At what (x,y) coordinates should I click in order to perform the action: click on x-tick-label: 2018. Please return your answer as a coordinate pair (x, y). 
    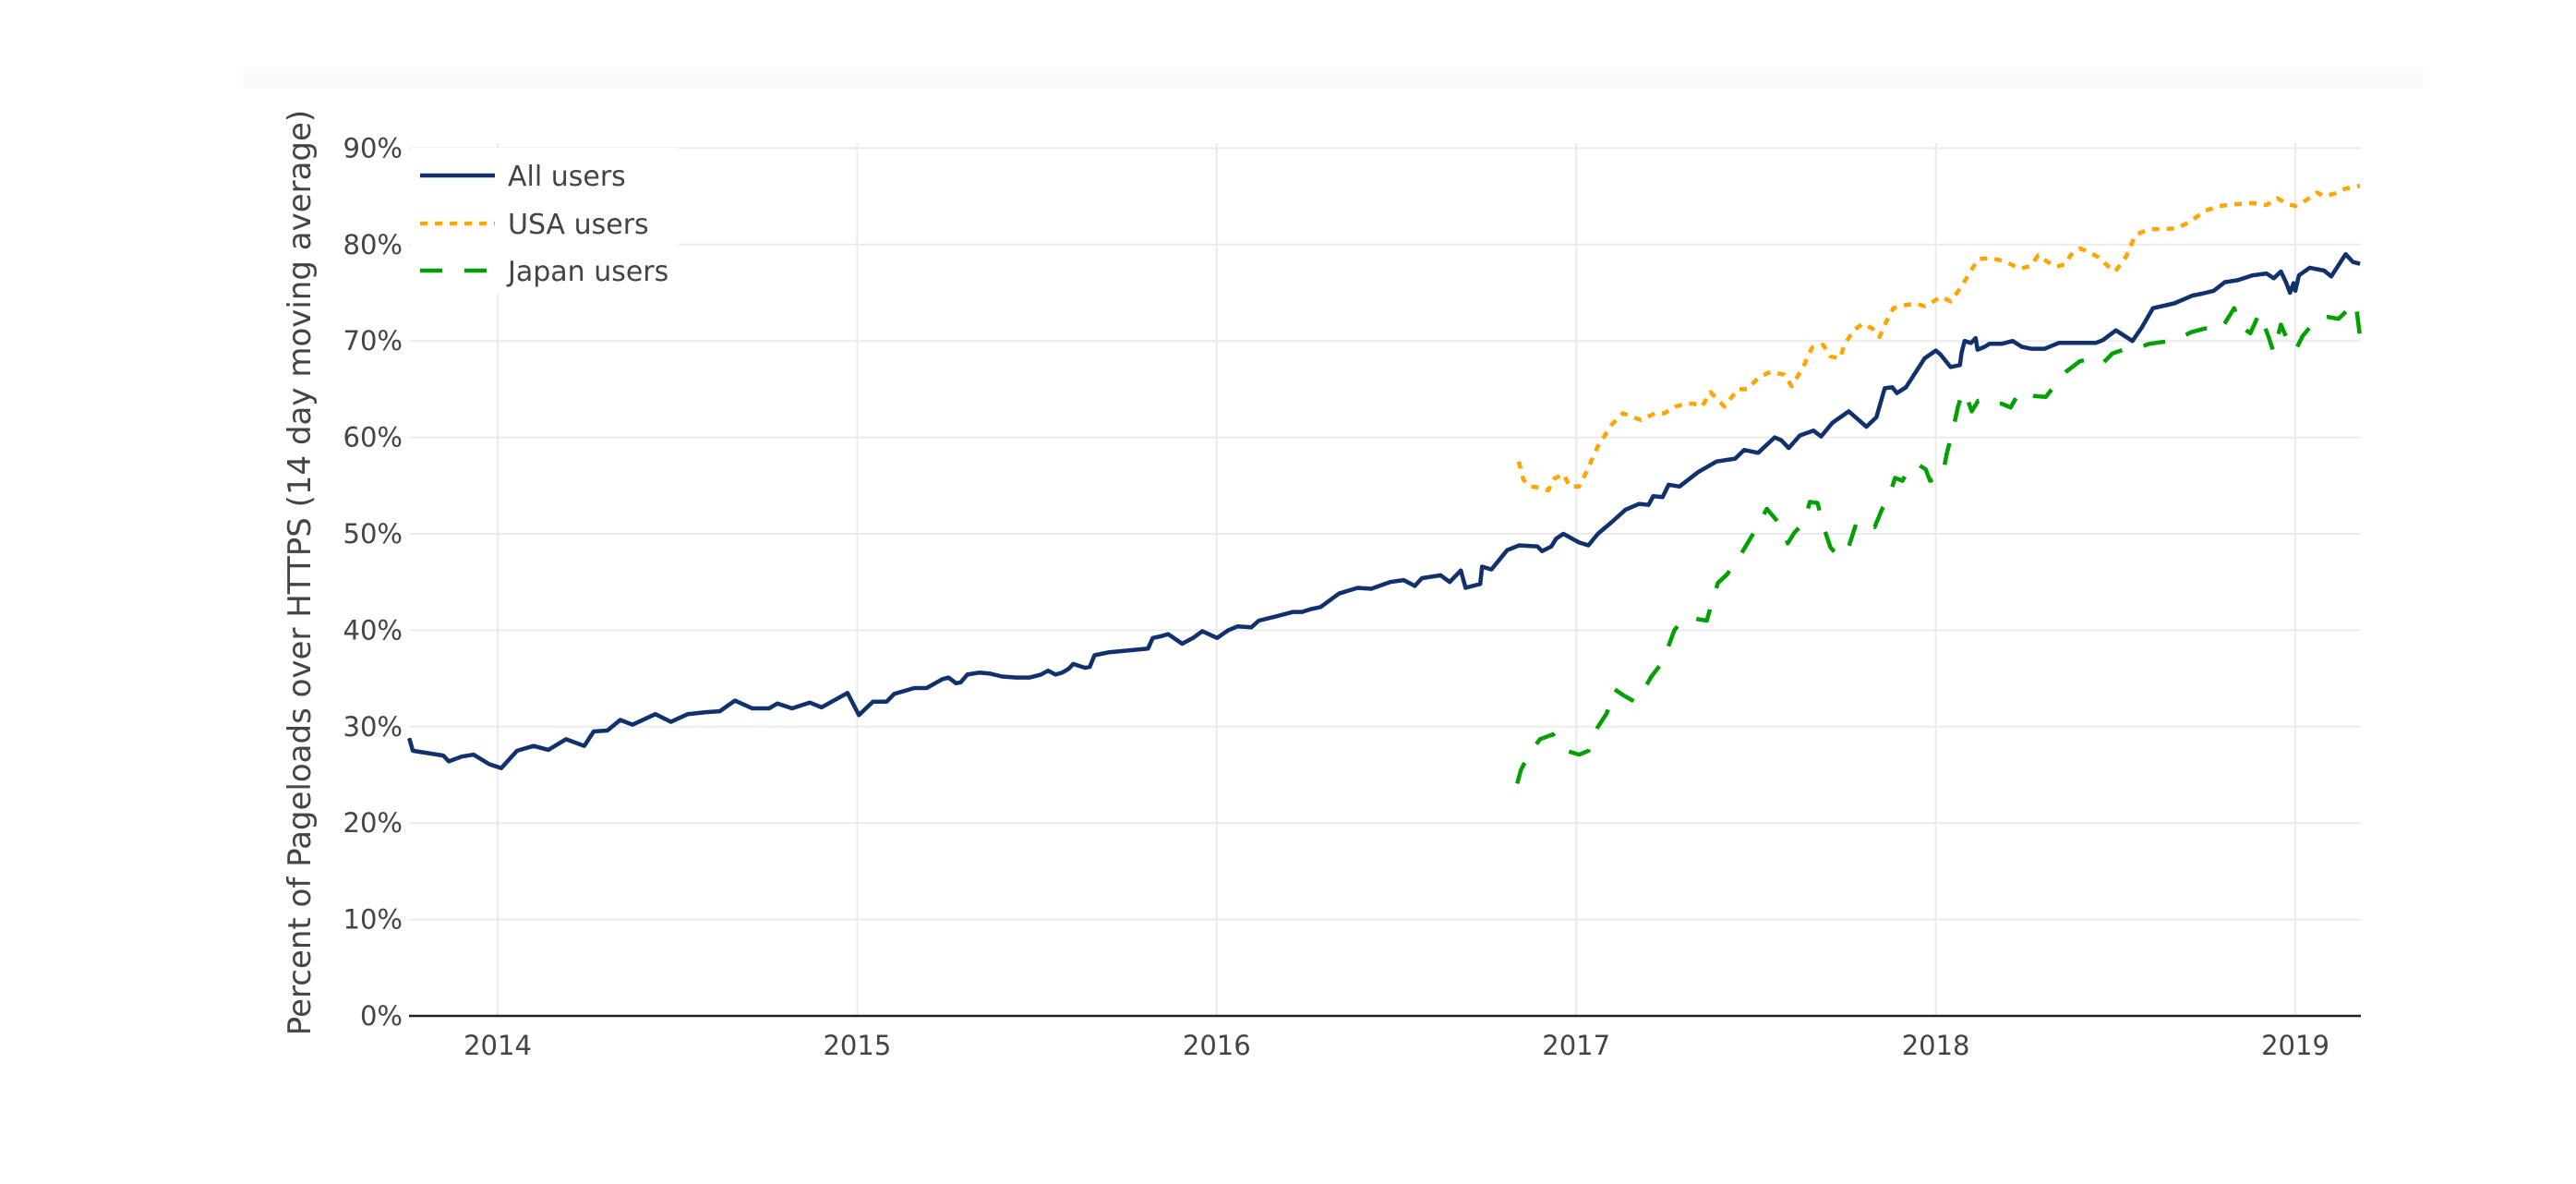
    Looking at the image, I should click on (1936, 1045).